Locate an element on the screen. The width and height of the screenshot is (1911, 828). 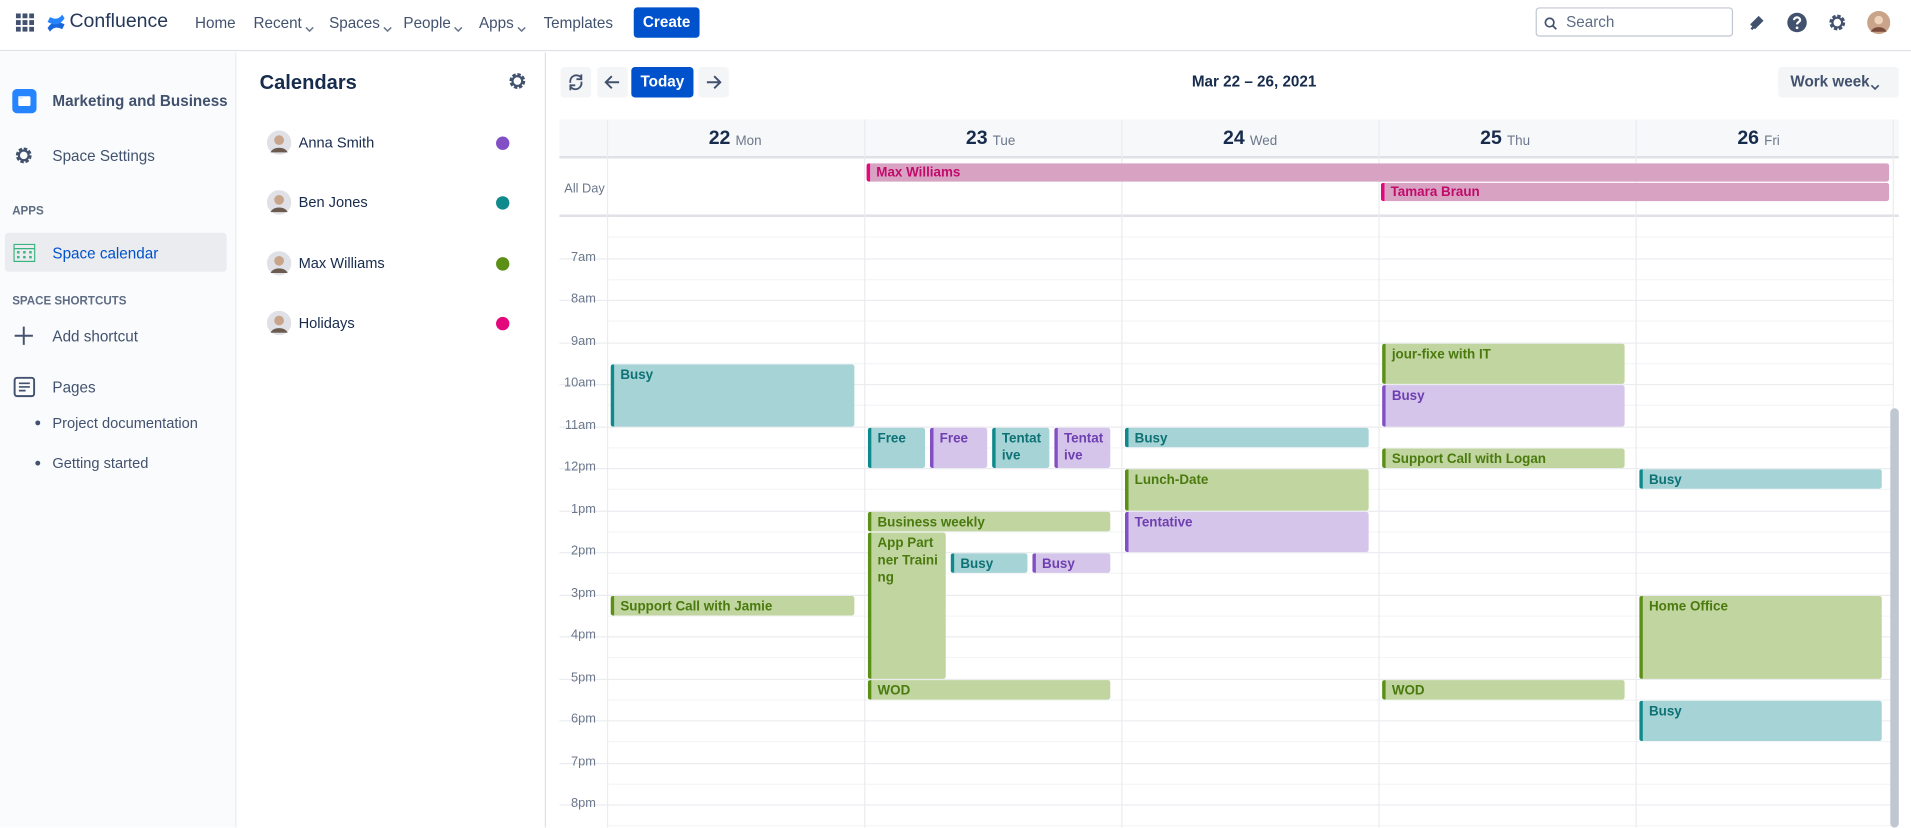
calendar-event: Lunch-Date is located at coordinates (1246, 490).